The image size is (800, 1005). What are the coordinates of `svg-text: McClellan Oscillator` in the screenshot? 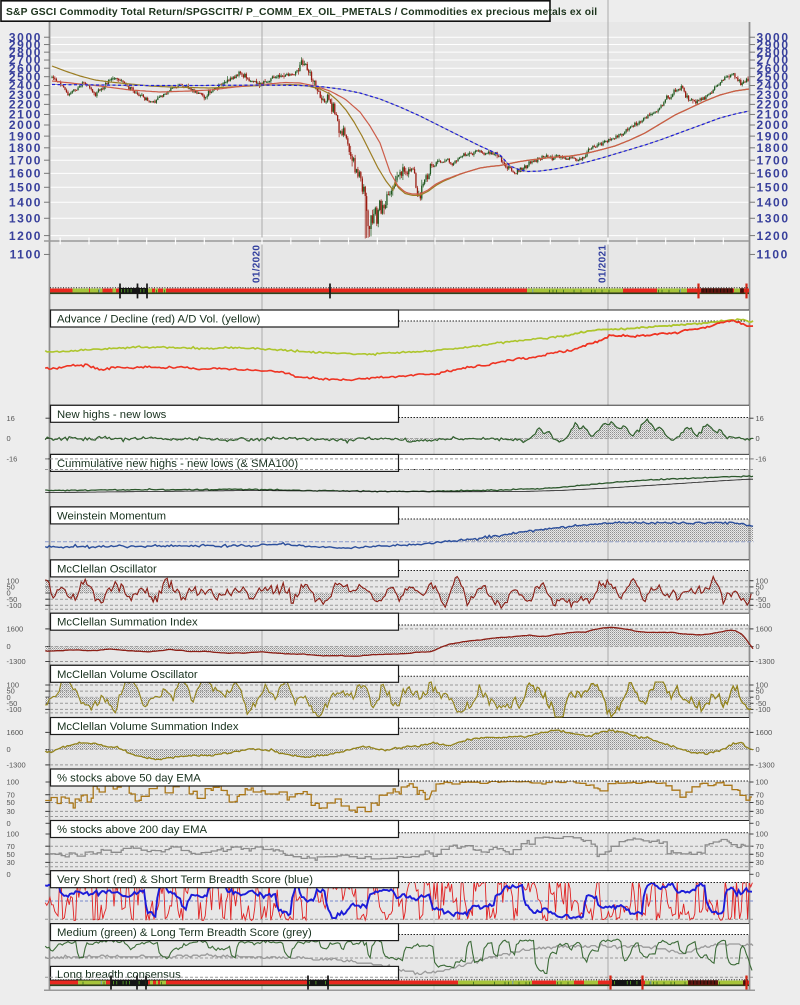 It's located at (107, 569).